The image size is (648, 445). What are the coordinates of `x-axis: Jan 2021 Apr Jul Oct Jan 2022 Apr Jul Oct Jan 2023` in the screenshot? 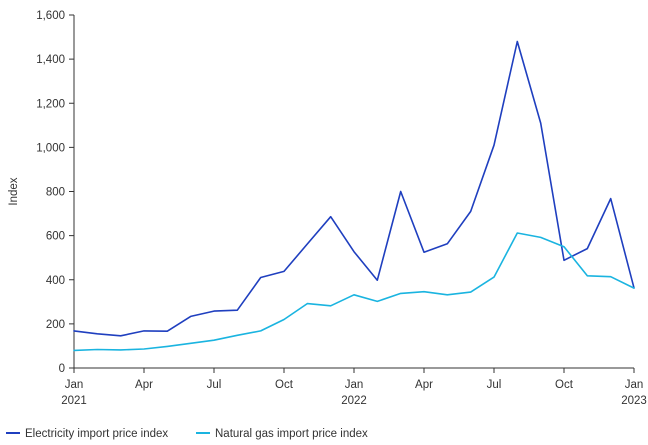 It's located at (354, 387).